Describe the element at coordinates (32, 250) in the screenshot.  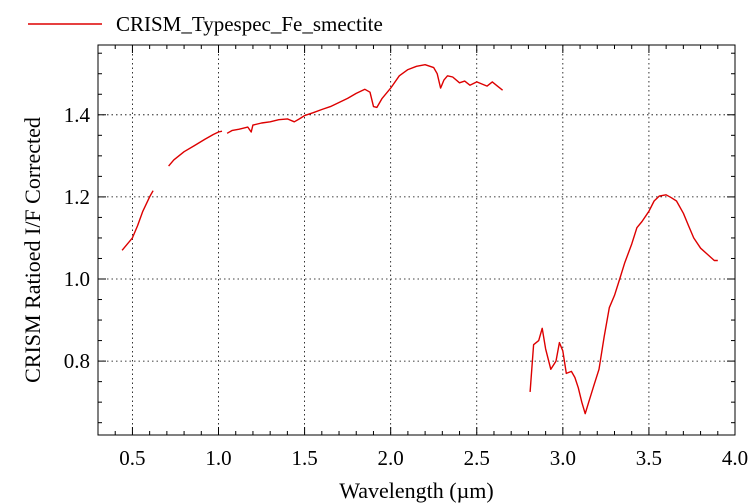
I see `y-axis-title: CRISM Ratioed I/F Corrected` at that location.